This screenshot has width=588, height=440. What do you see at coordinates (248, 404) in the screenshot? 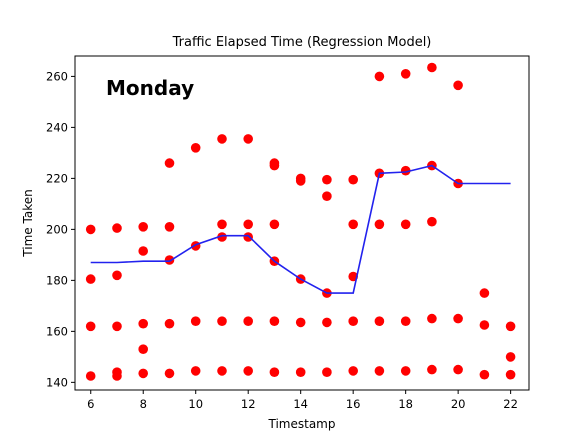
I see `x-tick-label: 12` at bounding box center [248, 404].